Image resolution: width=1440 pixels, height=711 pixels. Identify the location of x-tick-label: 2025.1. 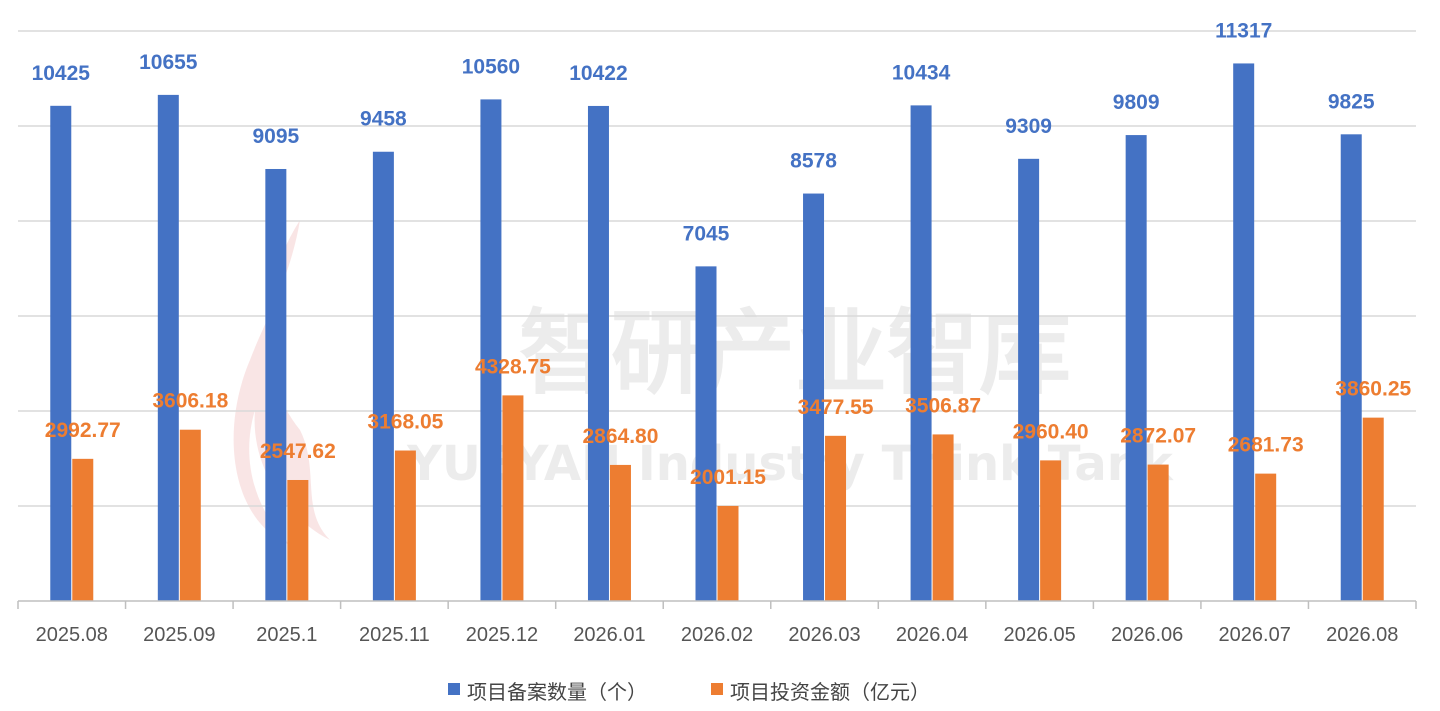
(286, 635).